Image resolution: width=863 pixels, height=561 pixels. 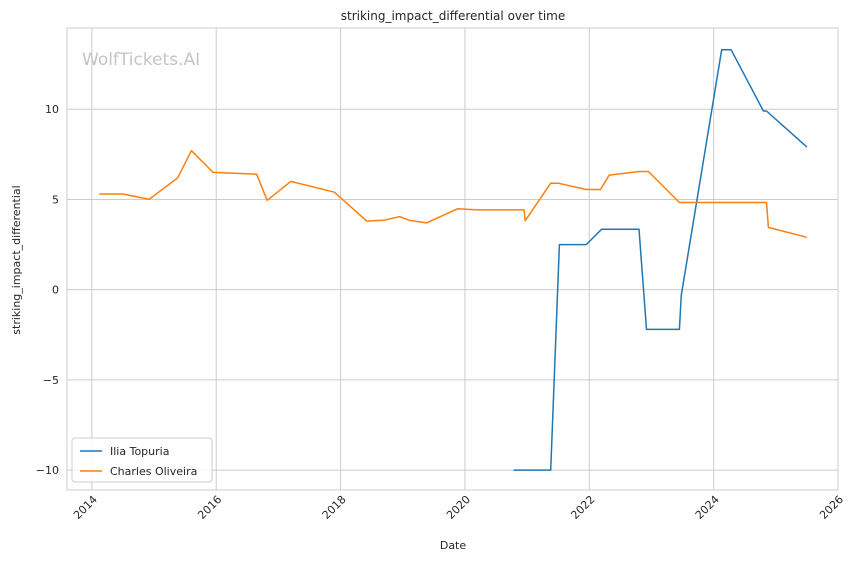 I want to click on legend-label: Ilia Topuria, so click(x=139, y=451).